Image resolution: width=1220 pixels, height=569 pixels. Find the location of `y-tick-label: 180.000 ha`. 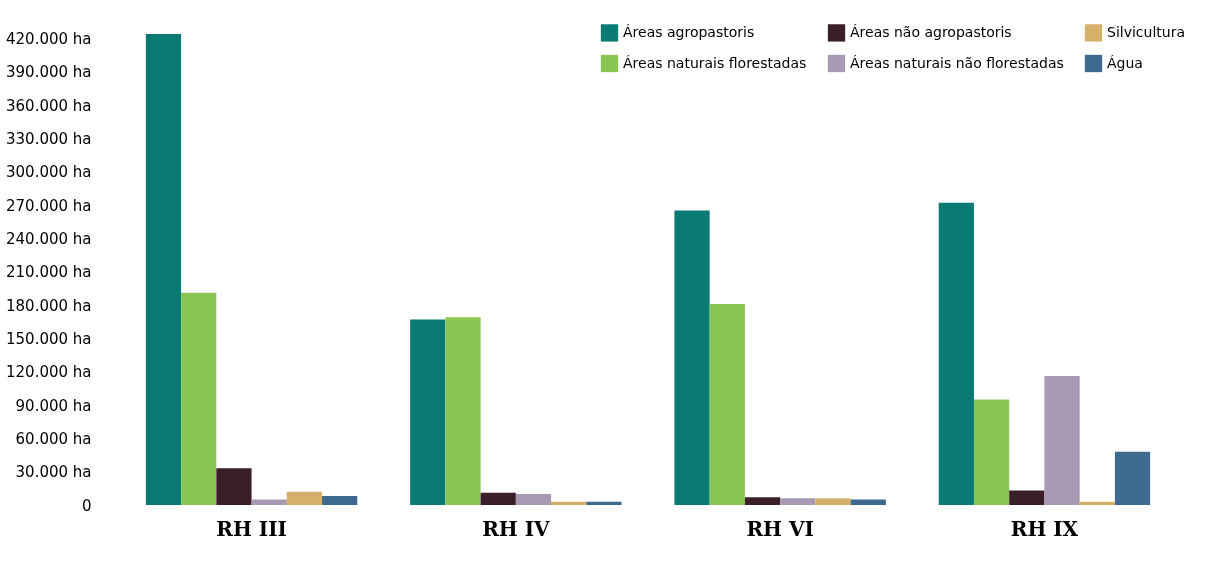

y-tick-label: 180.000 ha is located at coordinates (49, 305).